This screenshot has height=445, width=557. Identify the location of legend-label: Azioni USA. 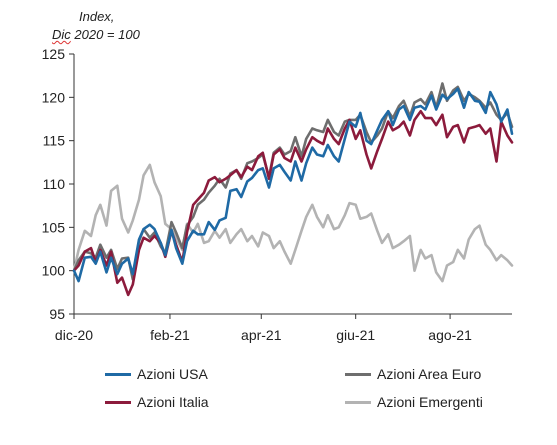
(172, 374).